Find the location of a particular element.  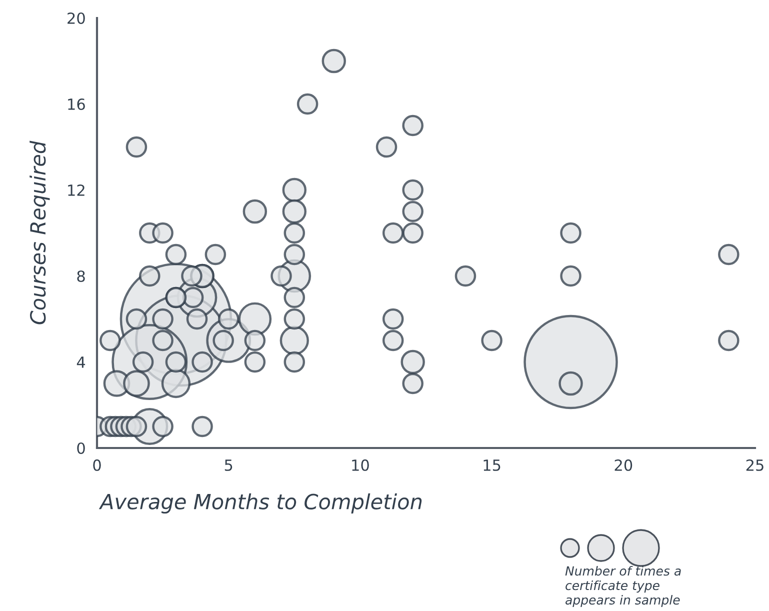

y-axis-title: Courses Required is located at coordinates (40, 232).